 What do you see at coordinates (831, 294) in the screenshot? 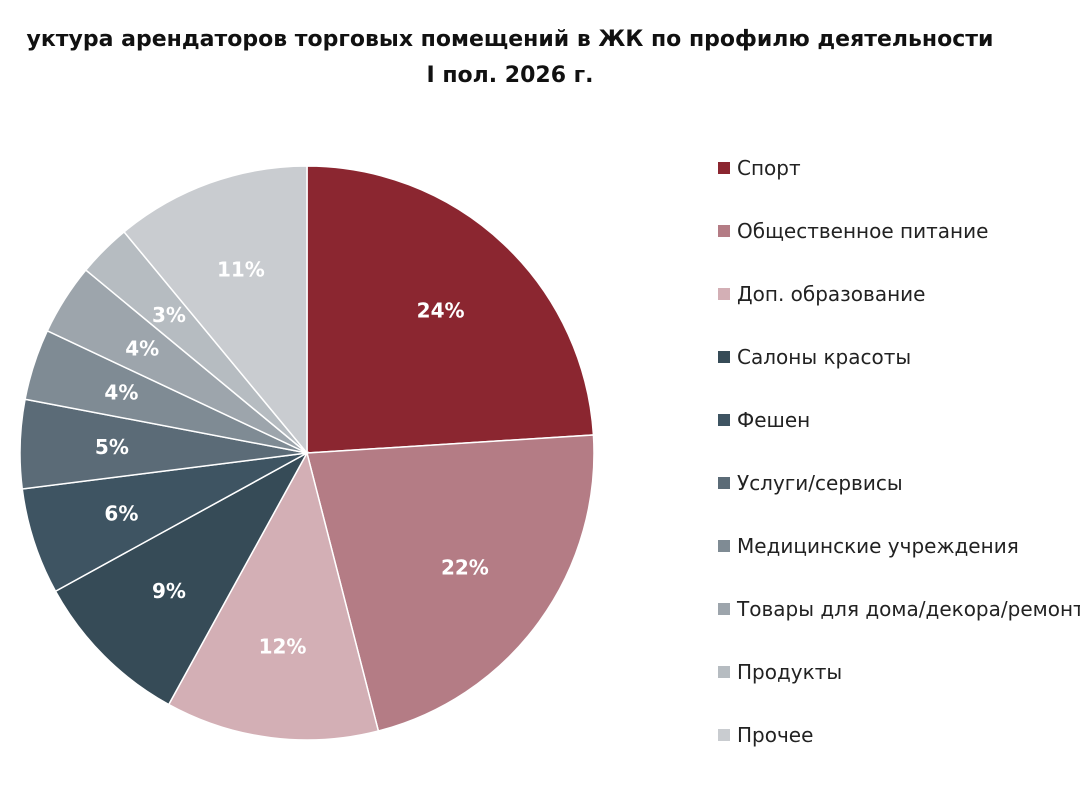
I see `legend-label-2: Доп. образование` at bounding box center [831, 294].